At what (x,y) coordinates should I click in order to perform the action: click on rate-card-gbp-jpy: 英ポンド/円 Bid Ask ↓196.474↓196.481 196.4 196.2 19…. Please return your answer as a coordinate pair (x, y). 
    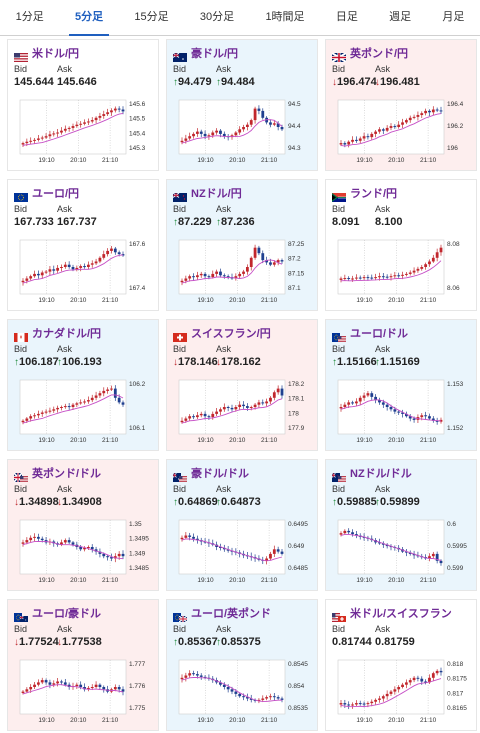
    Looking at the image, I should click on (401, 105).